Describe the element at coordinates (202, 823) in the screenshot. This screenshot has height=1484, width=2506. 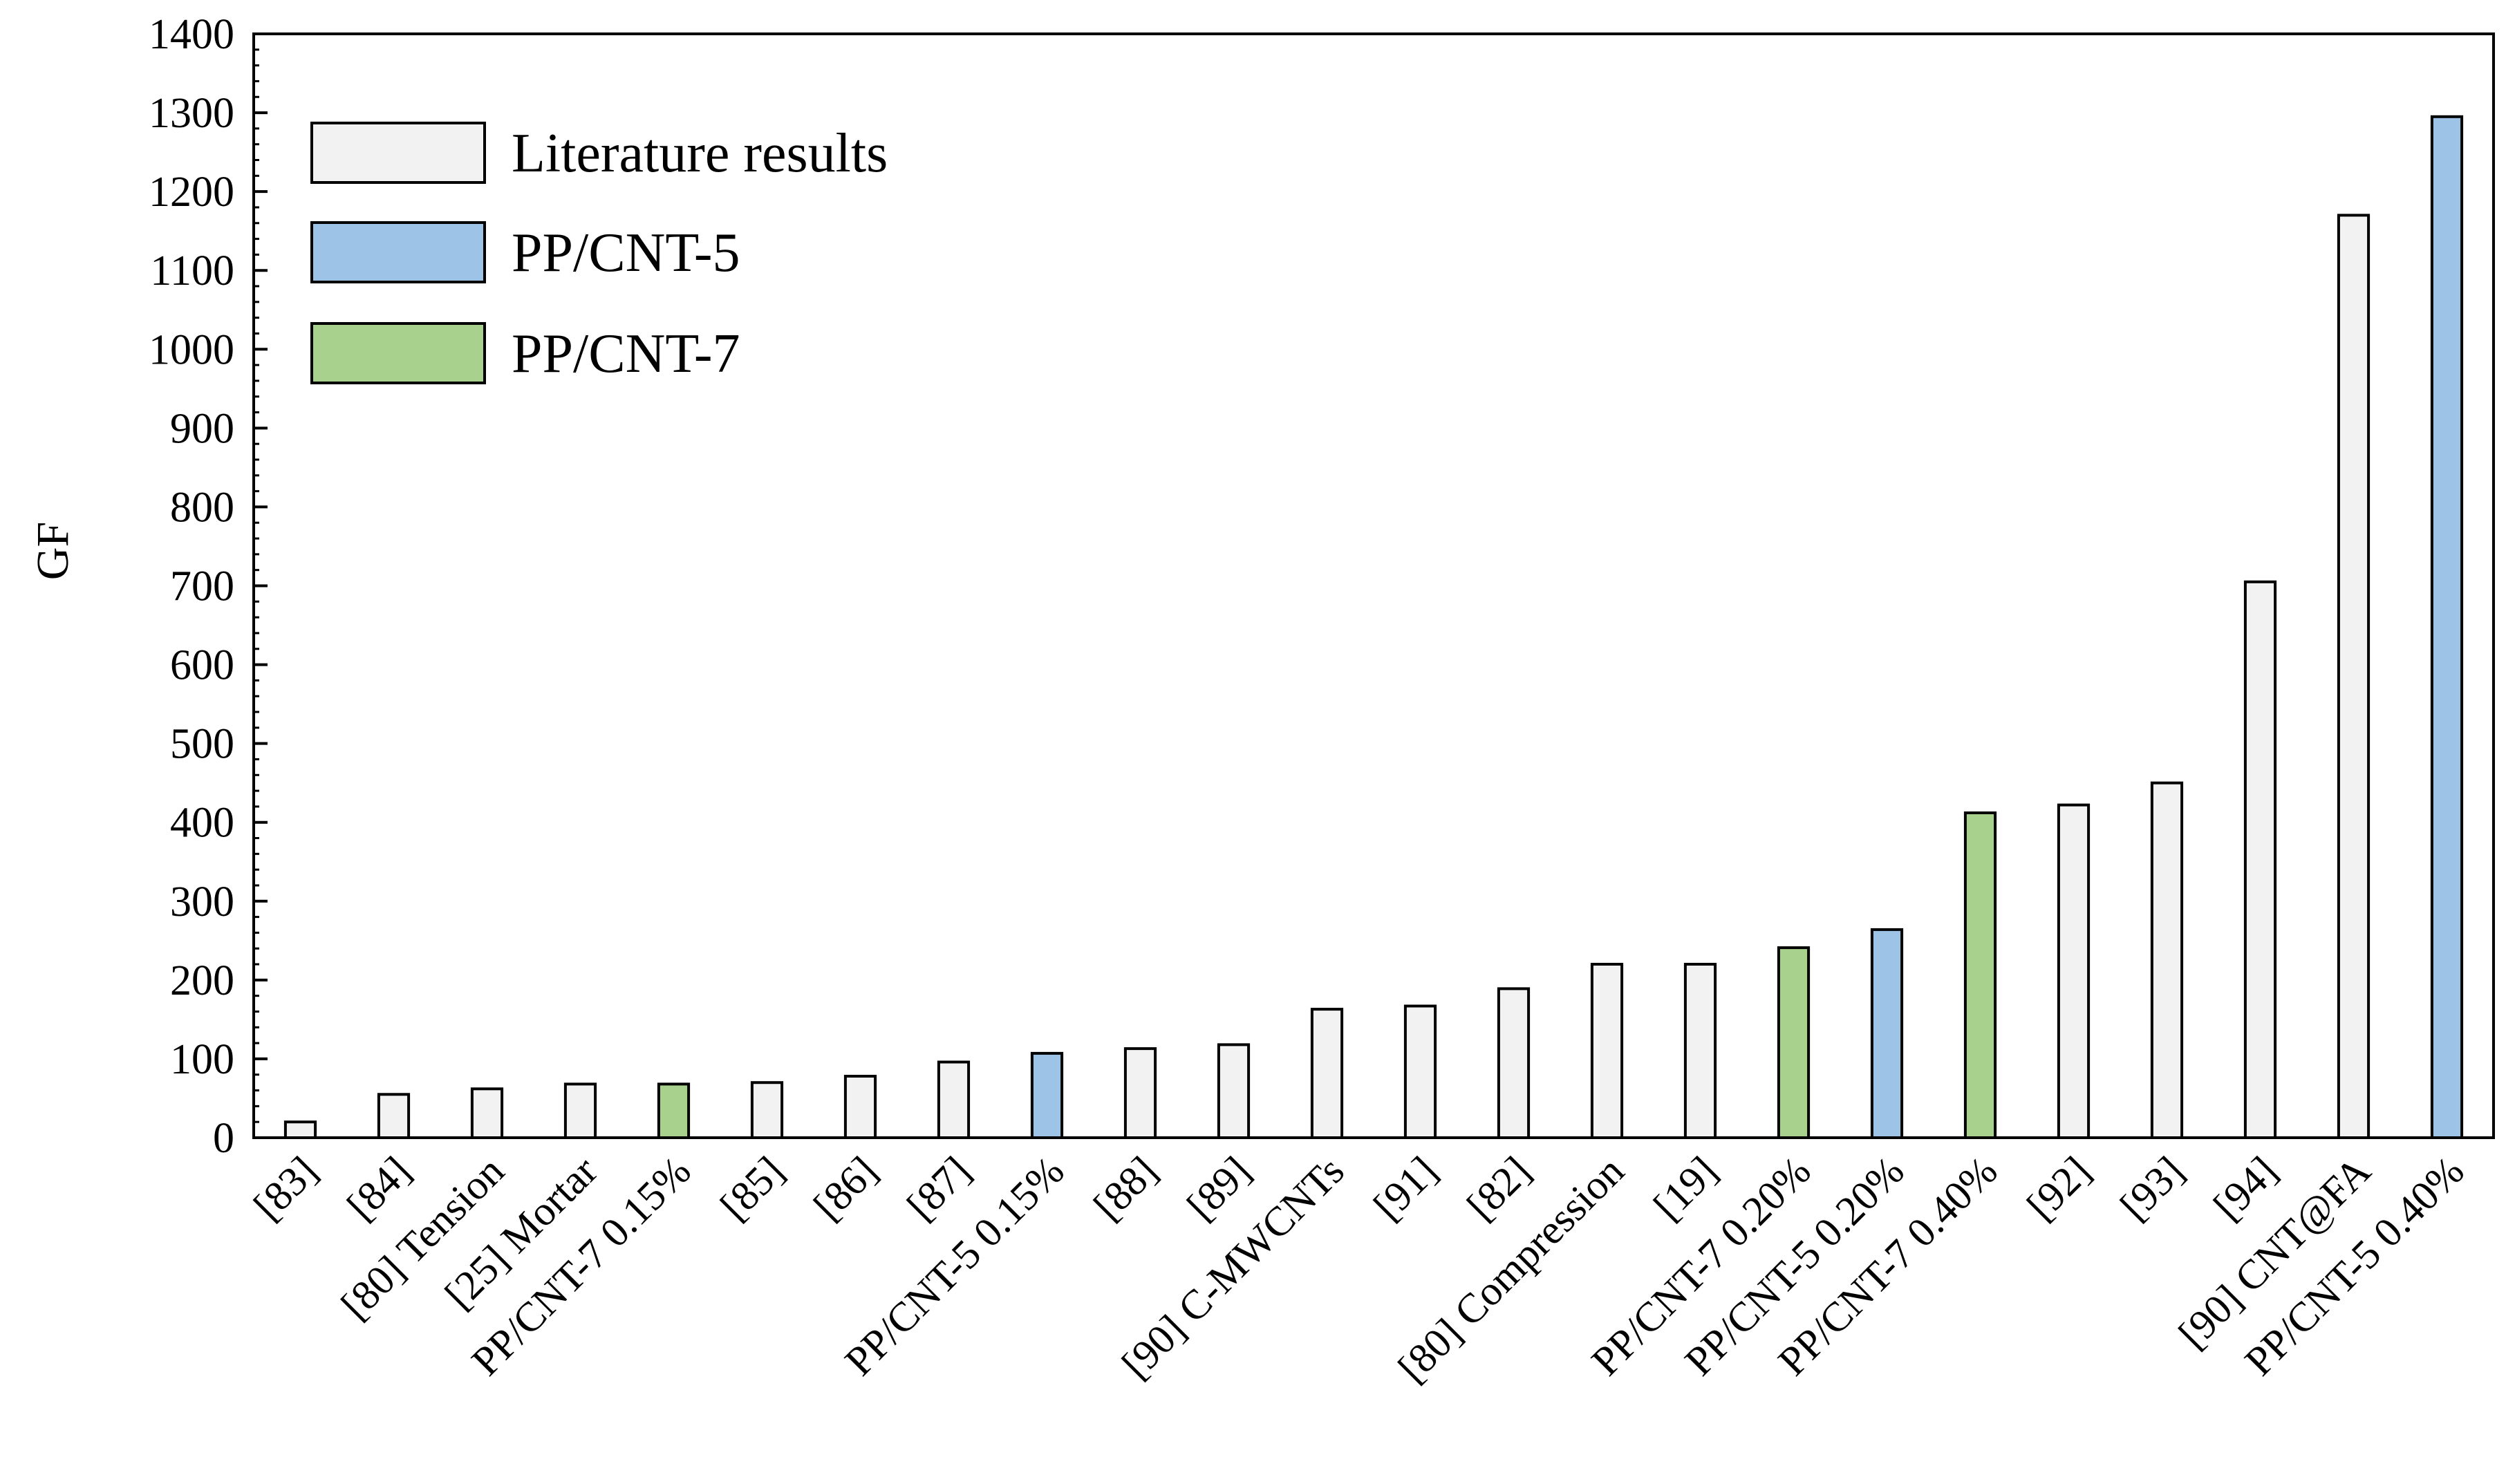
I see `y-tick-label: 400` at that location.